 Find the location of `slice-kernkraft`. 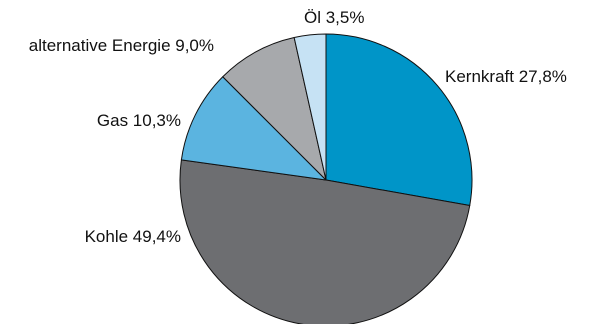

slice-kernkraft is located at coordinates (399, 120).